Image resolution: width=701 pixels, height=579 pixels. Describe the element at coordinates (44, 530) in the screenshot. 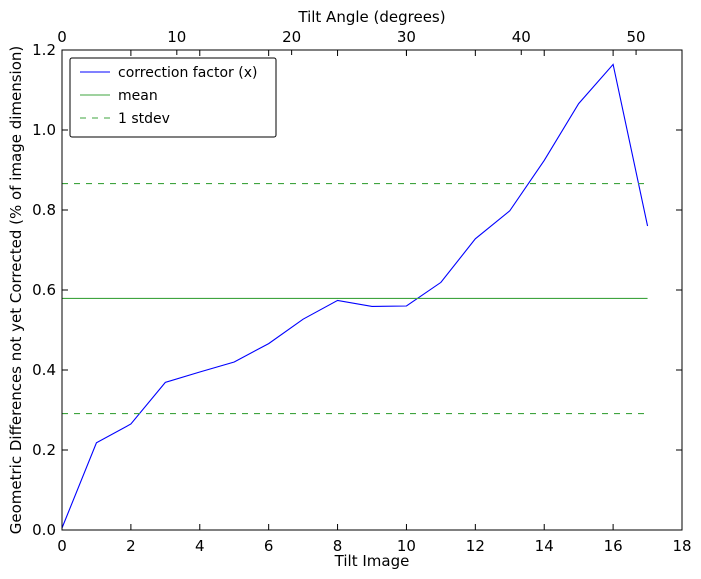

I see `y-tick-label: 0.0` at that location.